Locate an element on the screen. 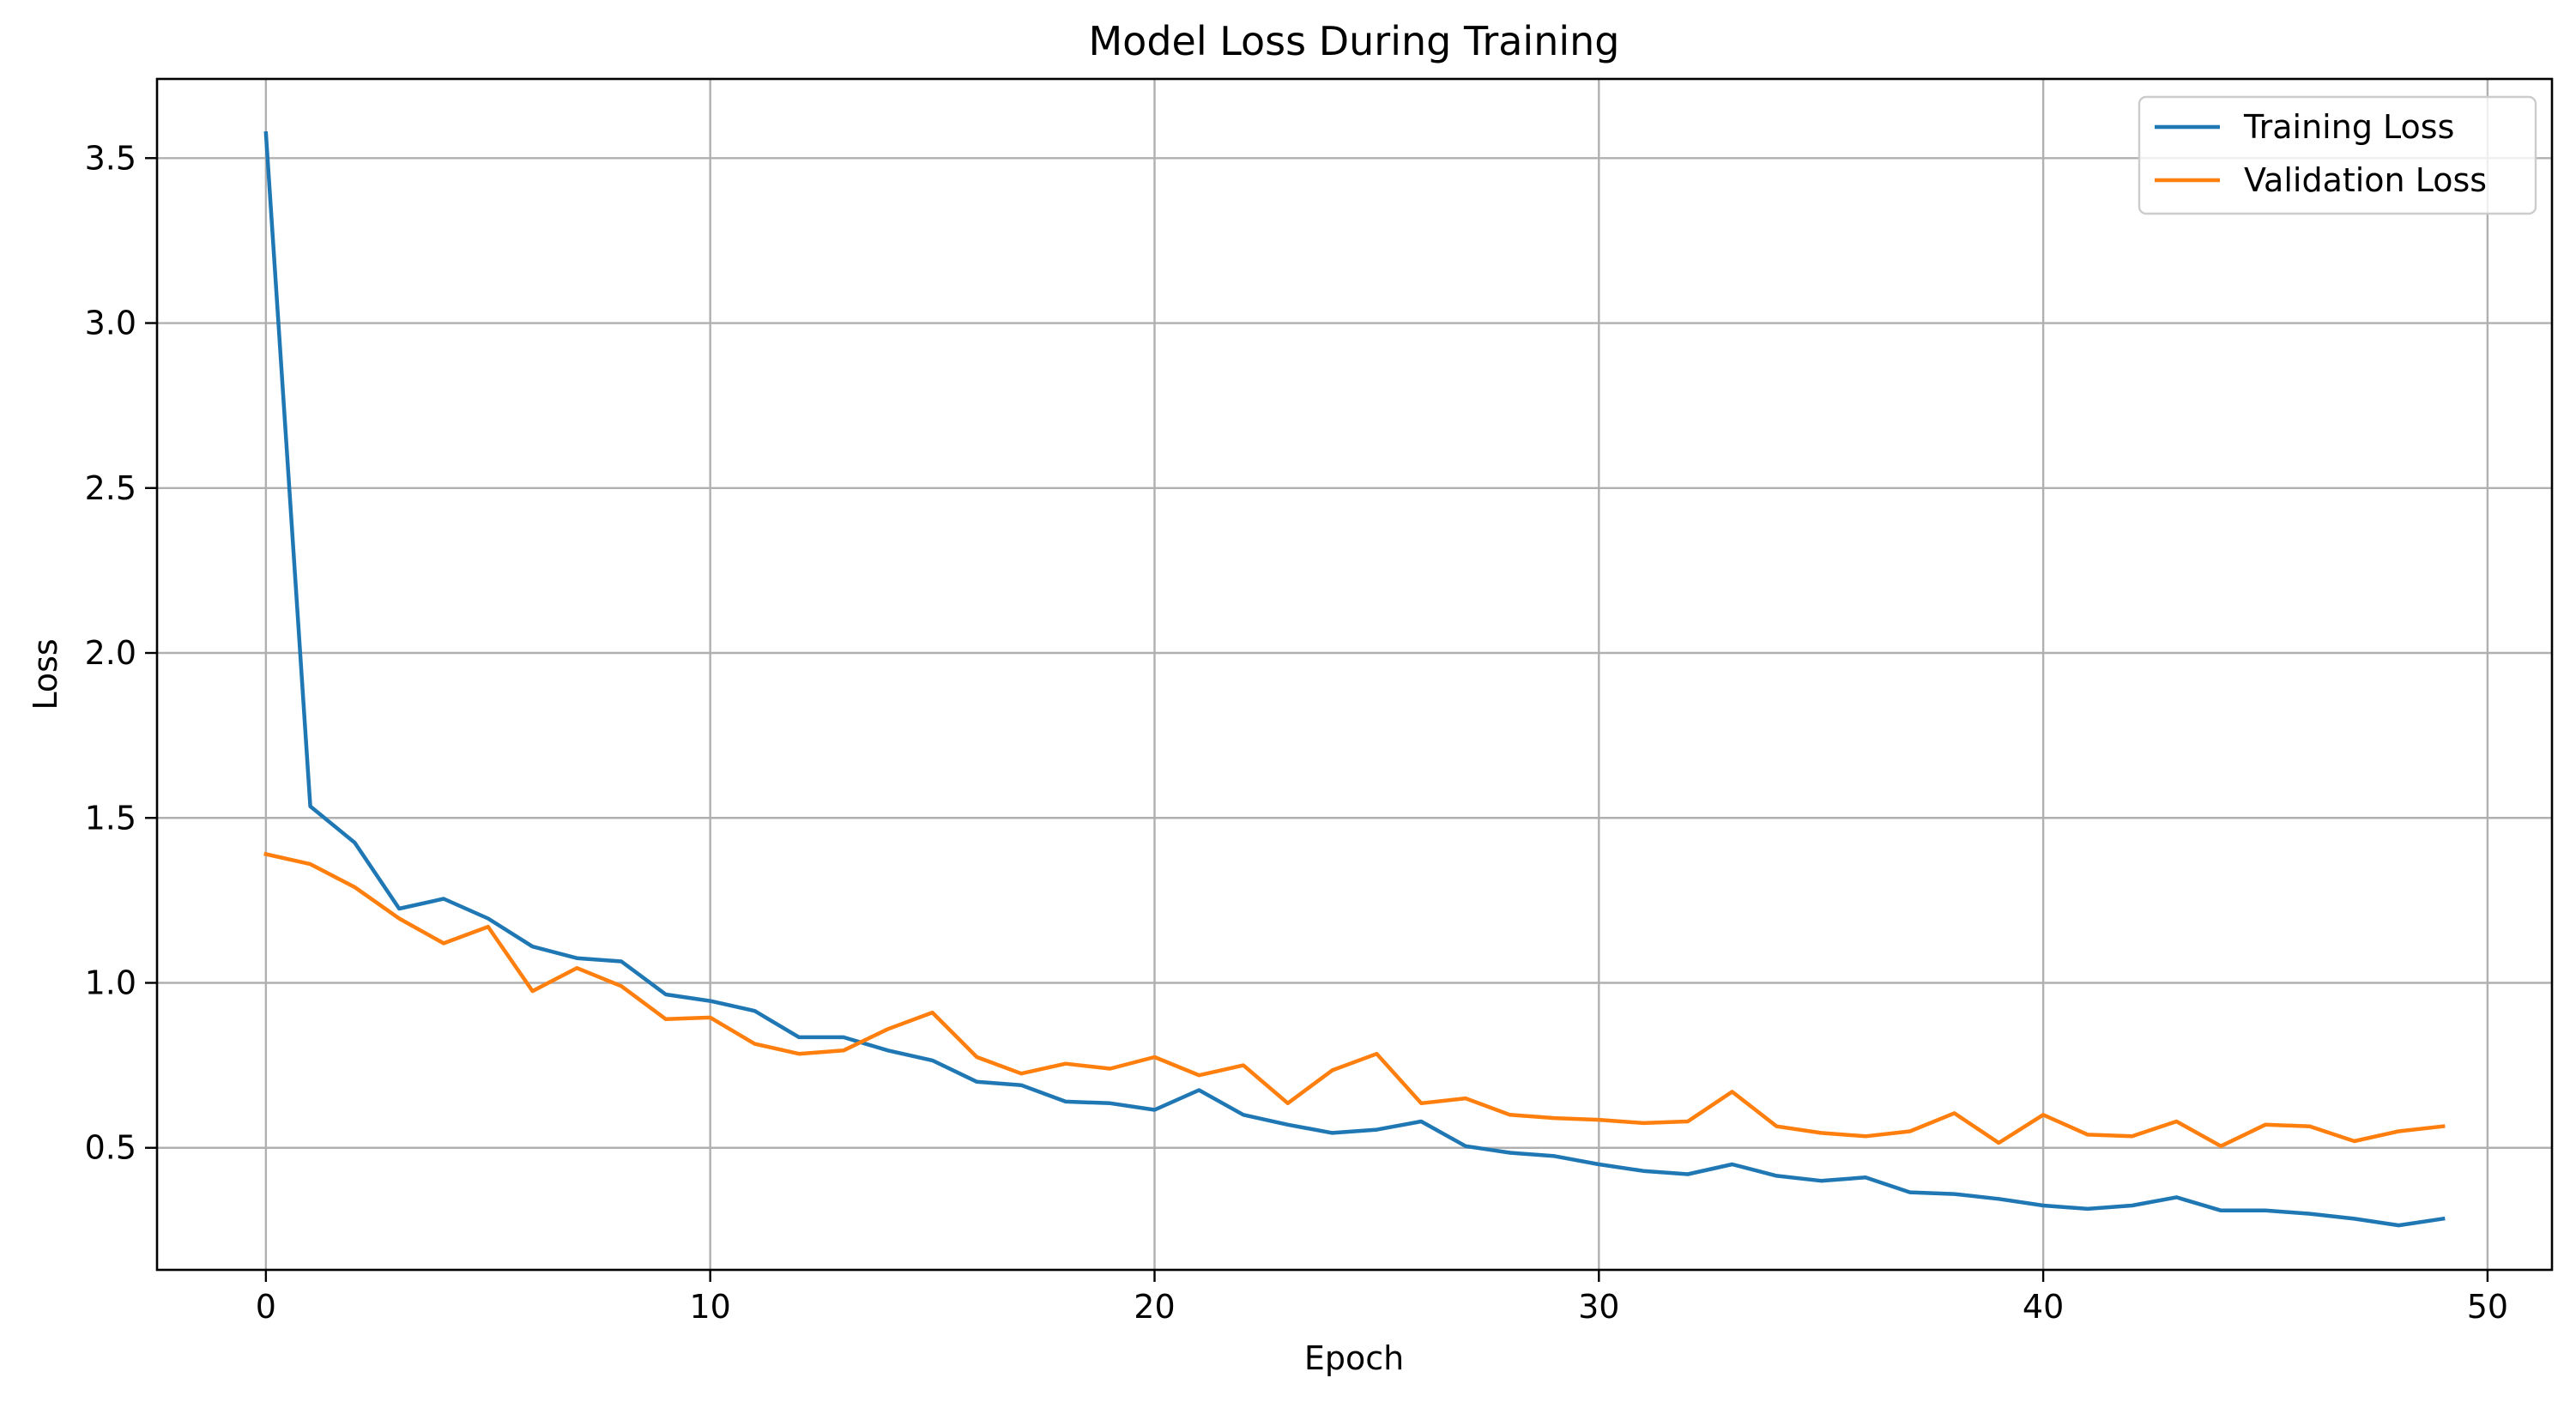 This screenshot has width=2576, height=1402. x-tick-label: 50 is located at coordinates (2487, 1307).